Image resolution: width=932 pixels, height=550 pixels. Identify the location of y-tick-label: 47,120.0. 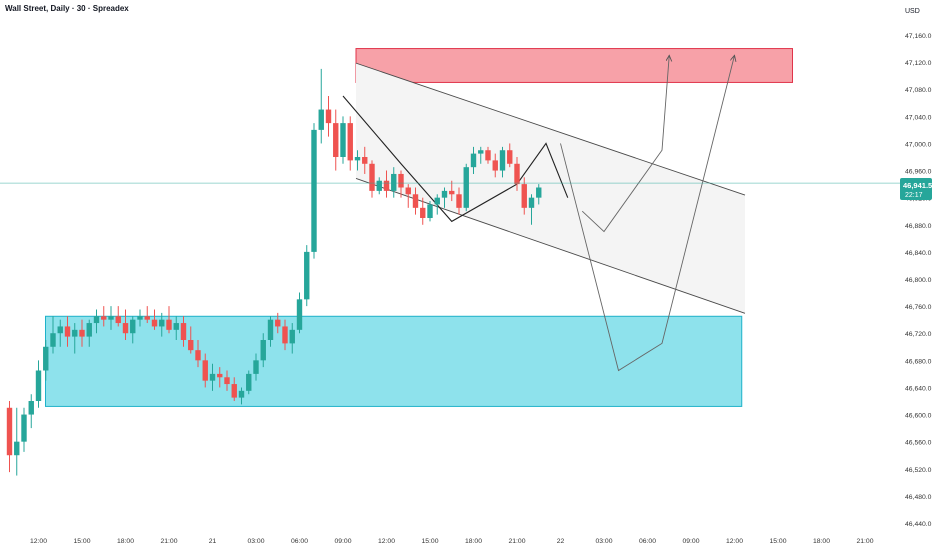
(918, 63).